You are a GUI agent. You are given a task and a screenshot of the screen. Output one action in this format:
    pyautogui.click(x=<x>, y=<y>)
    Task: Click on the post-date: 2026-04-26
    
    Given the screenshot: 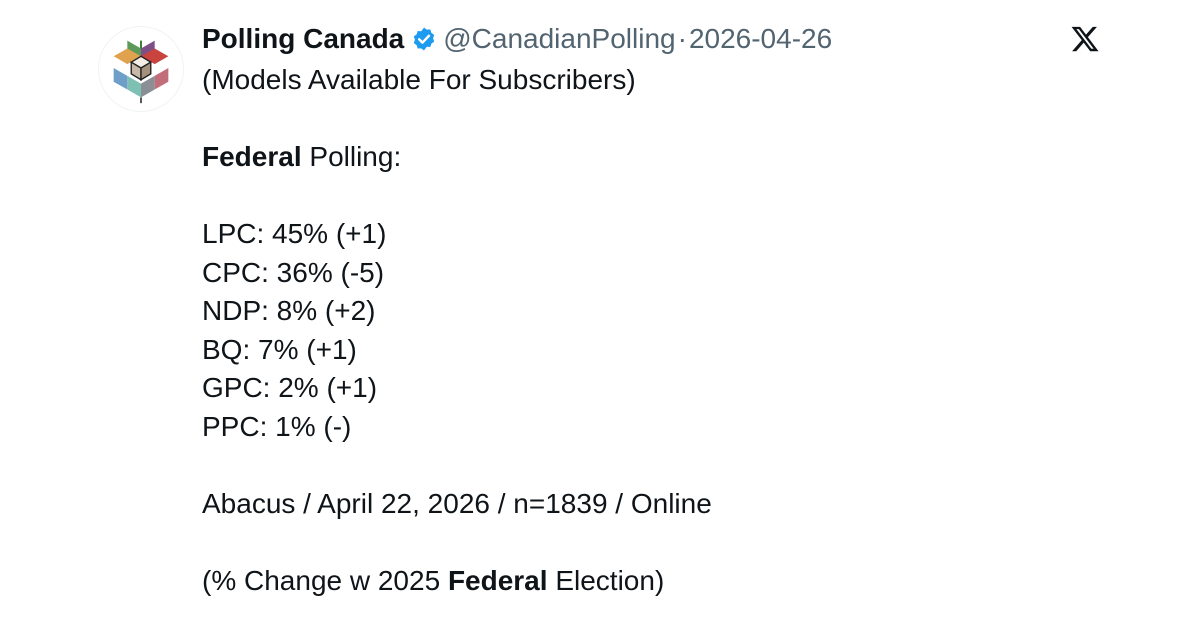 What is the action you would take?
    pyautogui.click(x=760, y=38)
    